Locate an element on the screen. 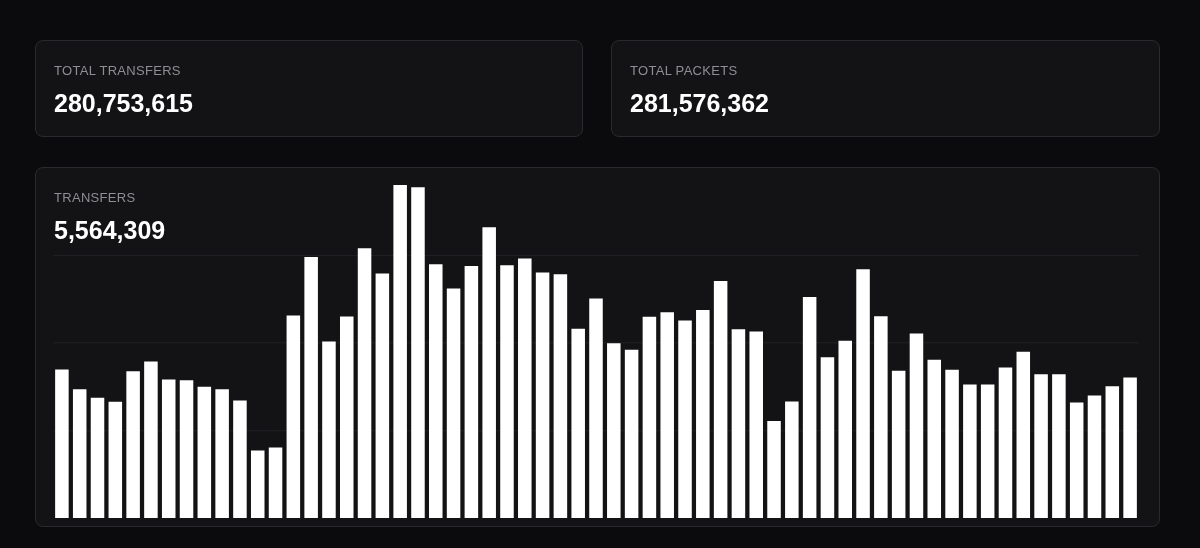  text: 5,564,309 is located at coordinates (110, 230).